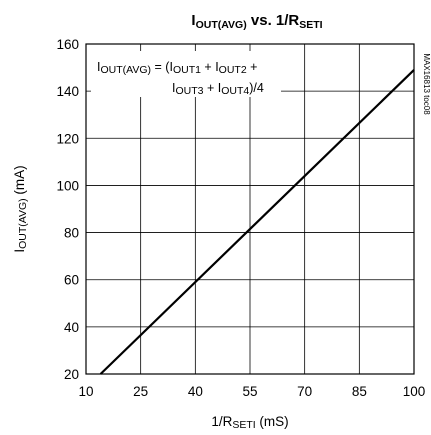 The height and width of the screenshot is (435, 431). What do you see at coordinates (414, 391) in the screenshot?
I see `x-tick-label: 100` at bounding box center [414, 391].